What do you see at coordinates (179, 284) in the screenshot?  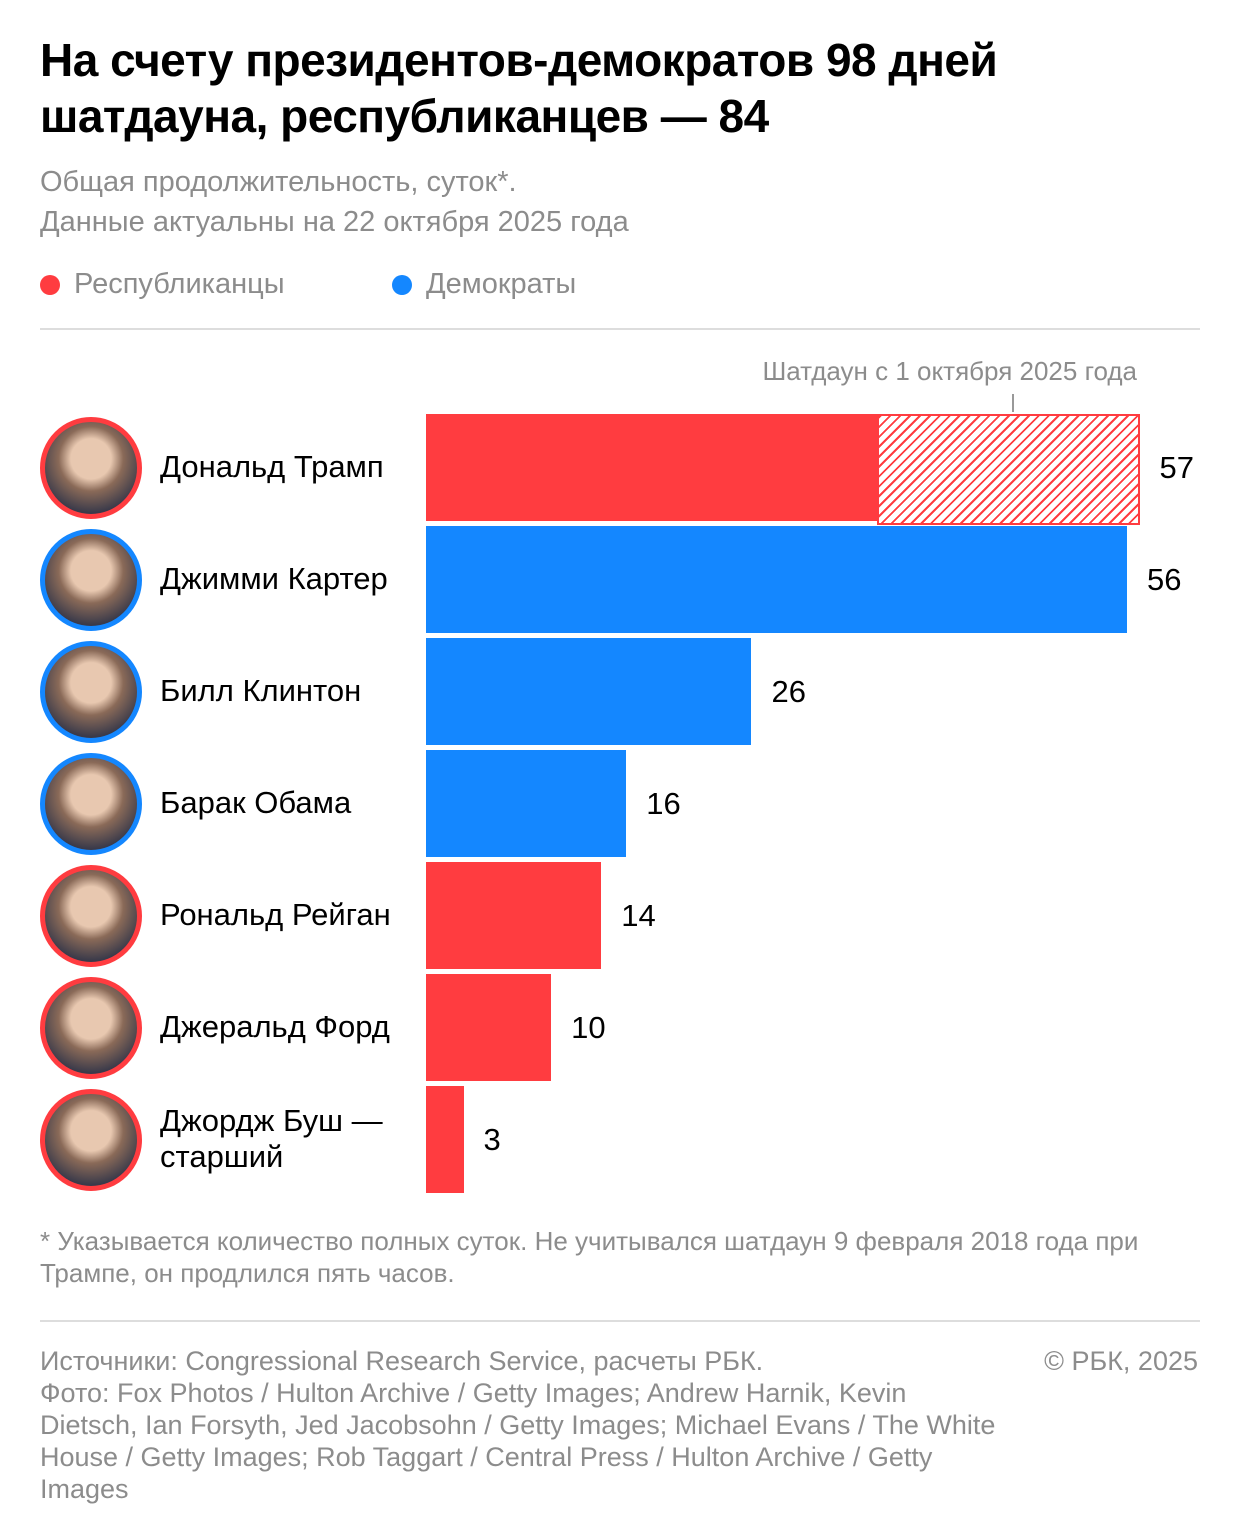 I see `legend-label: Республиканцы` at bounding box center [179, 284].